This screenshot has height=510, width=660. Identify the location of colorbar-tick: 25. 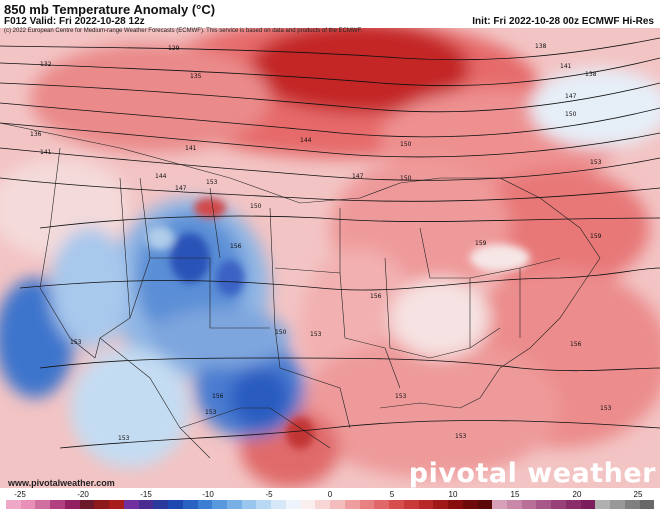
(638, 494).